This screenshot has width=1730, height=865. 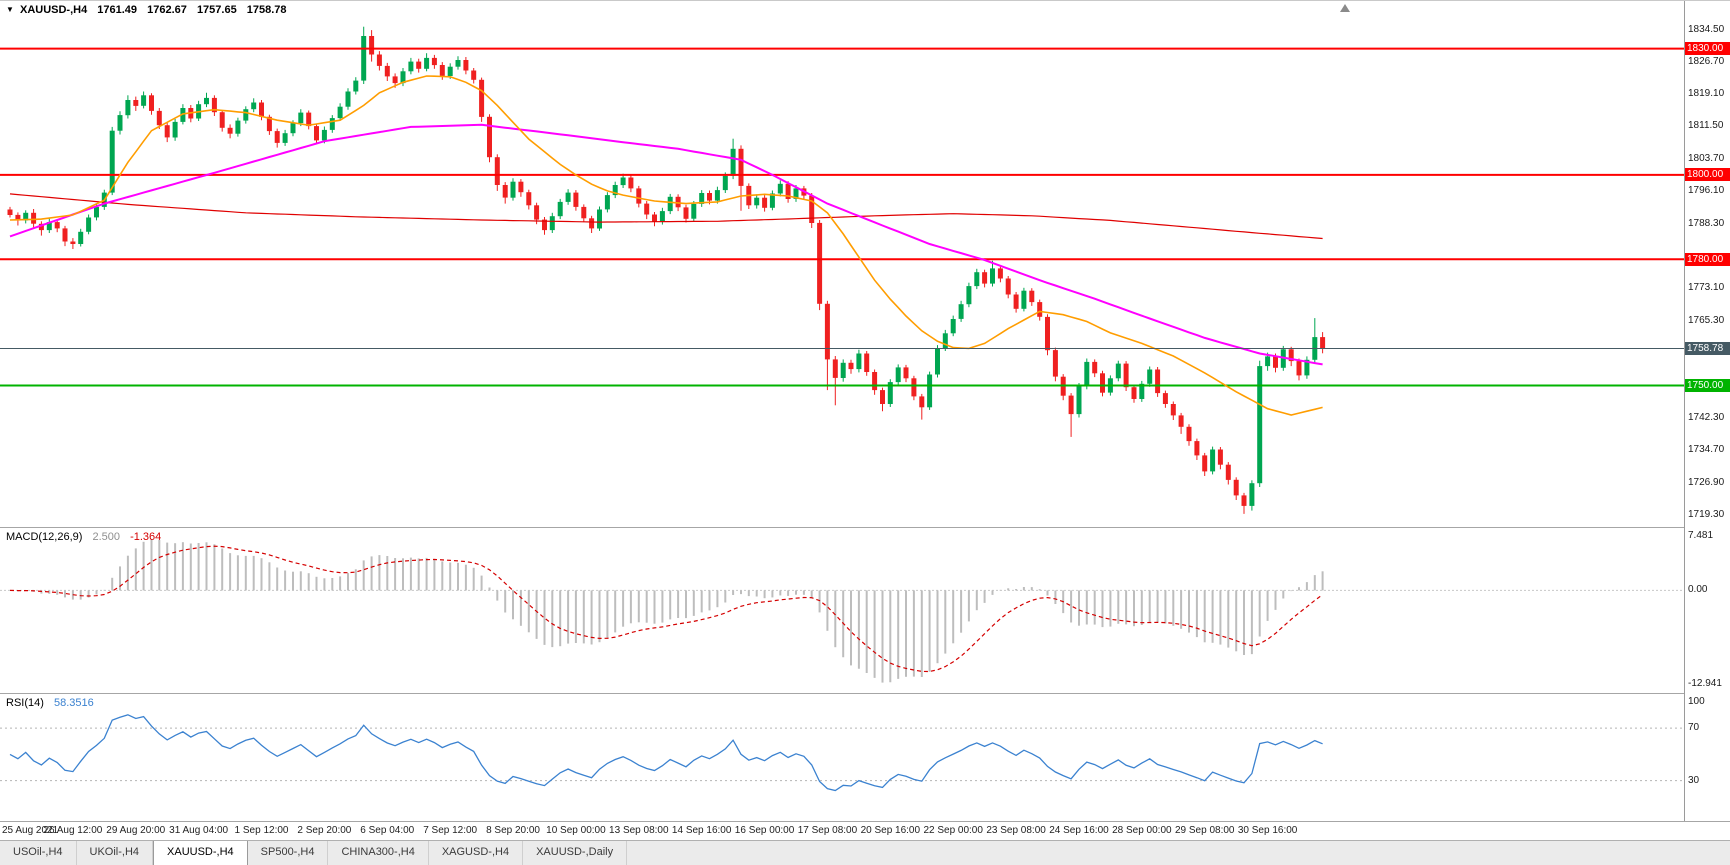 What do you see at coordinates (1345, 8) in the screenshot?
I see `chart-shift-marker-icon` at bounding box center [1345, 8].